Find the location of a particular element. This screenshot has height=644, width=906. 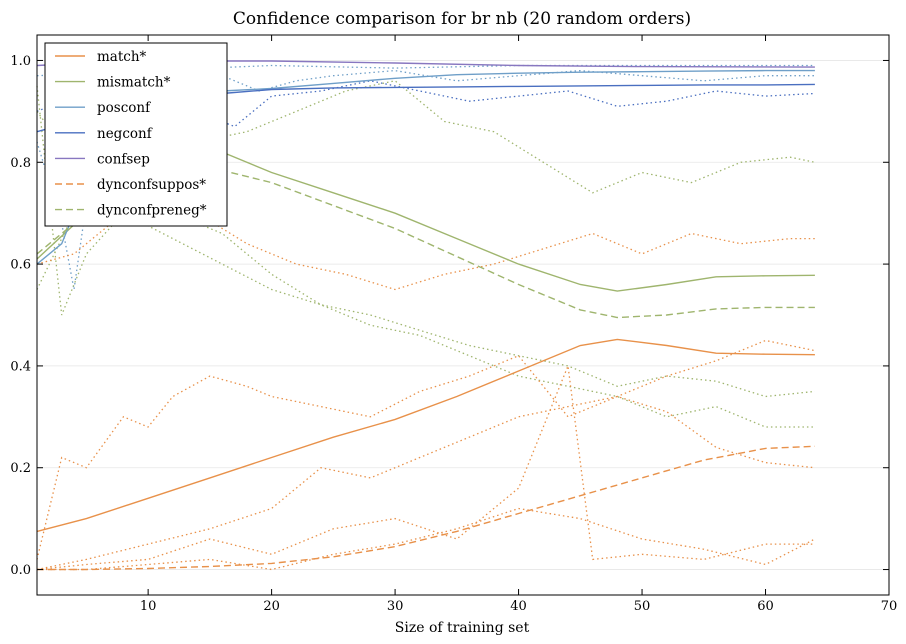

x-tick-label-0: 10 is located at coordinates (148, 606).